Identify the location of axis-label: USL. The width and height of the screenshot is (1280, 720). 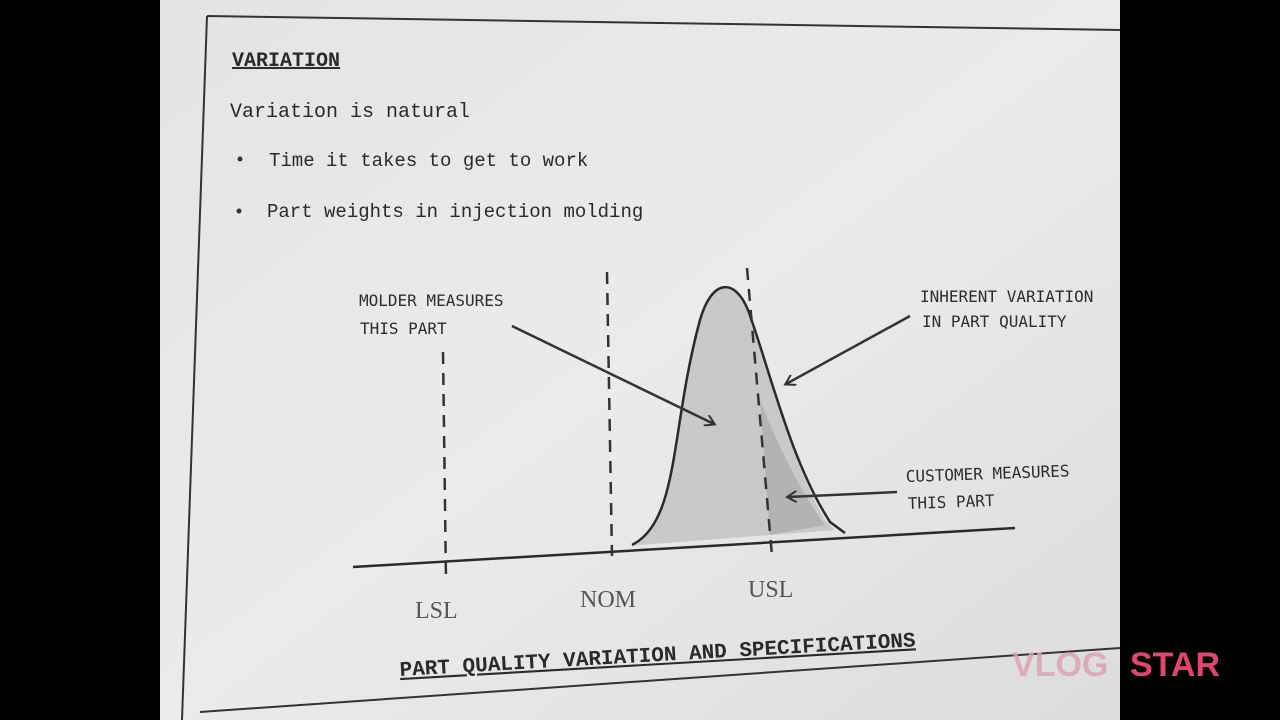
(770, 590).